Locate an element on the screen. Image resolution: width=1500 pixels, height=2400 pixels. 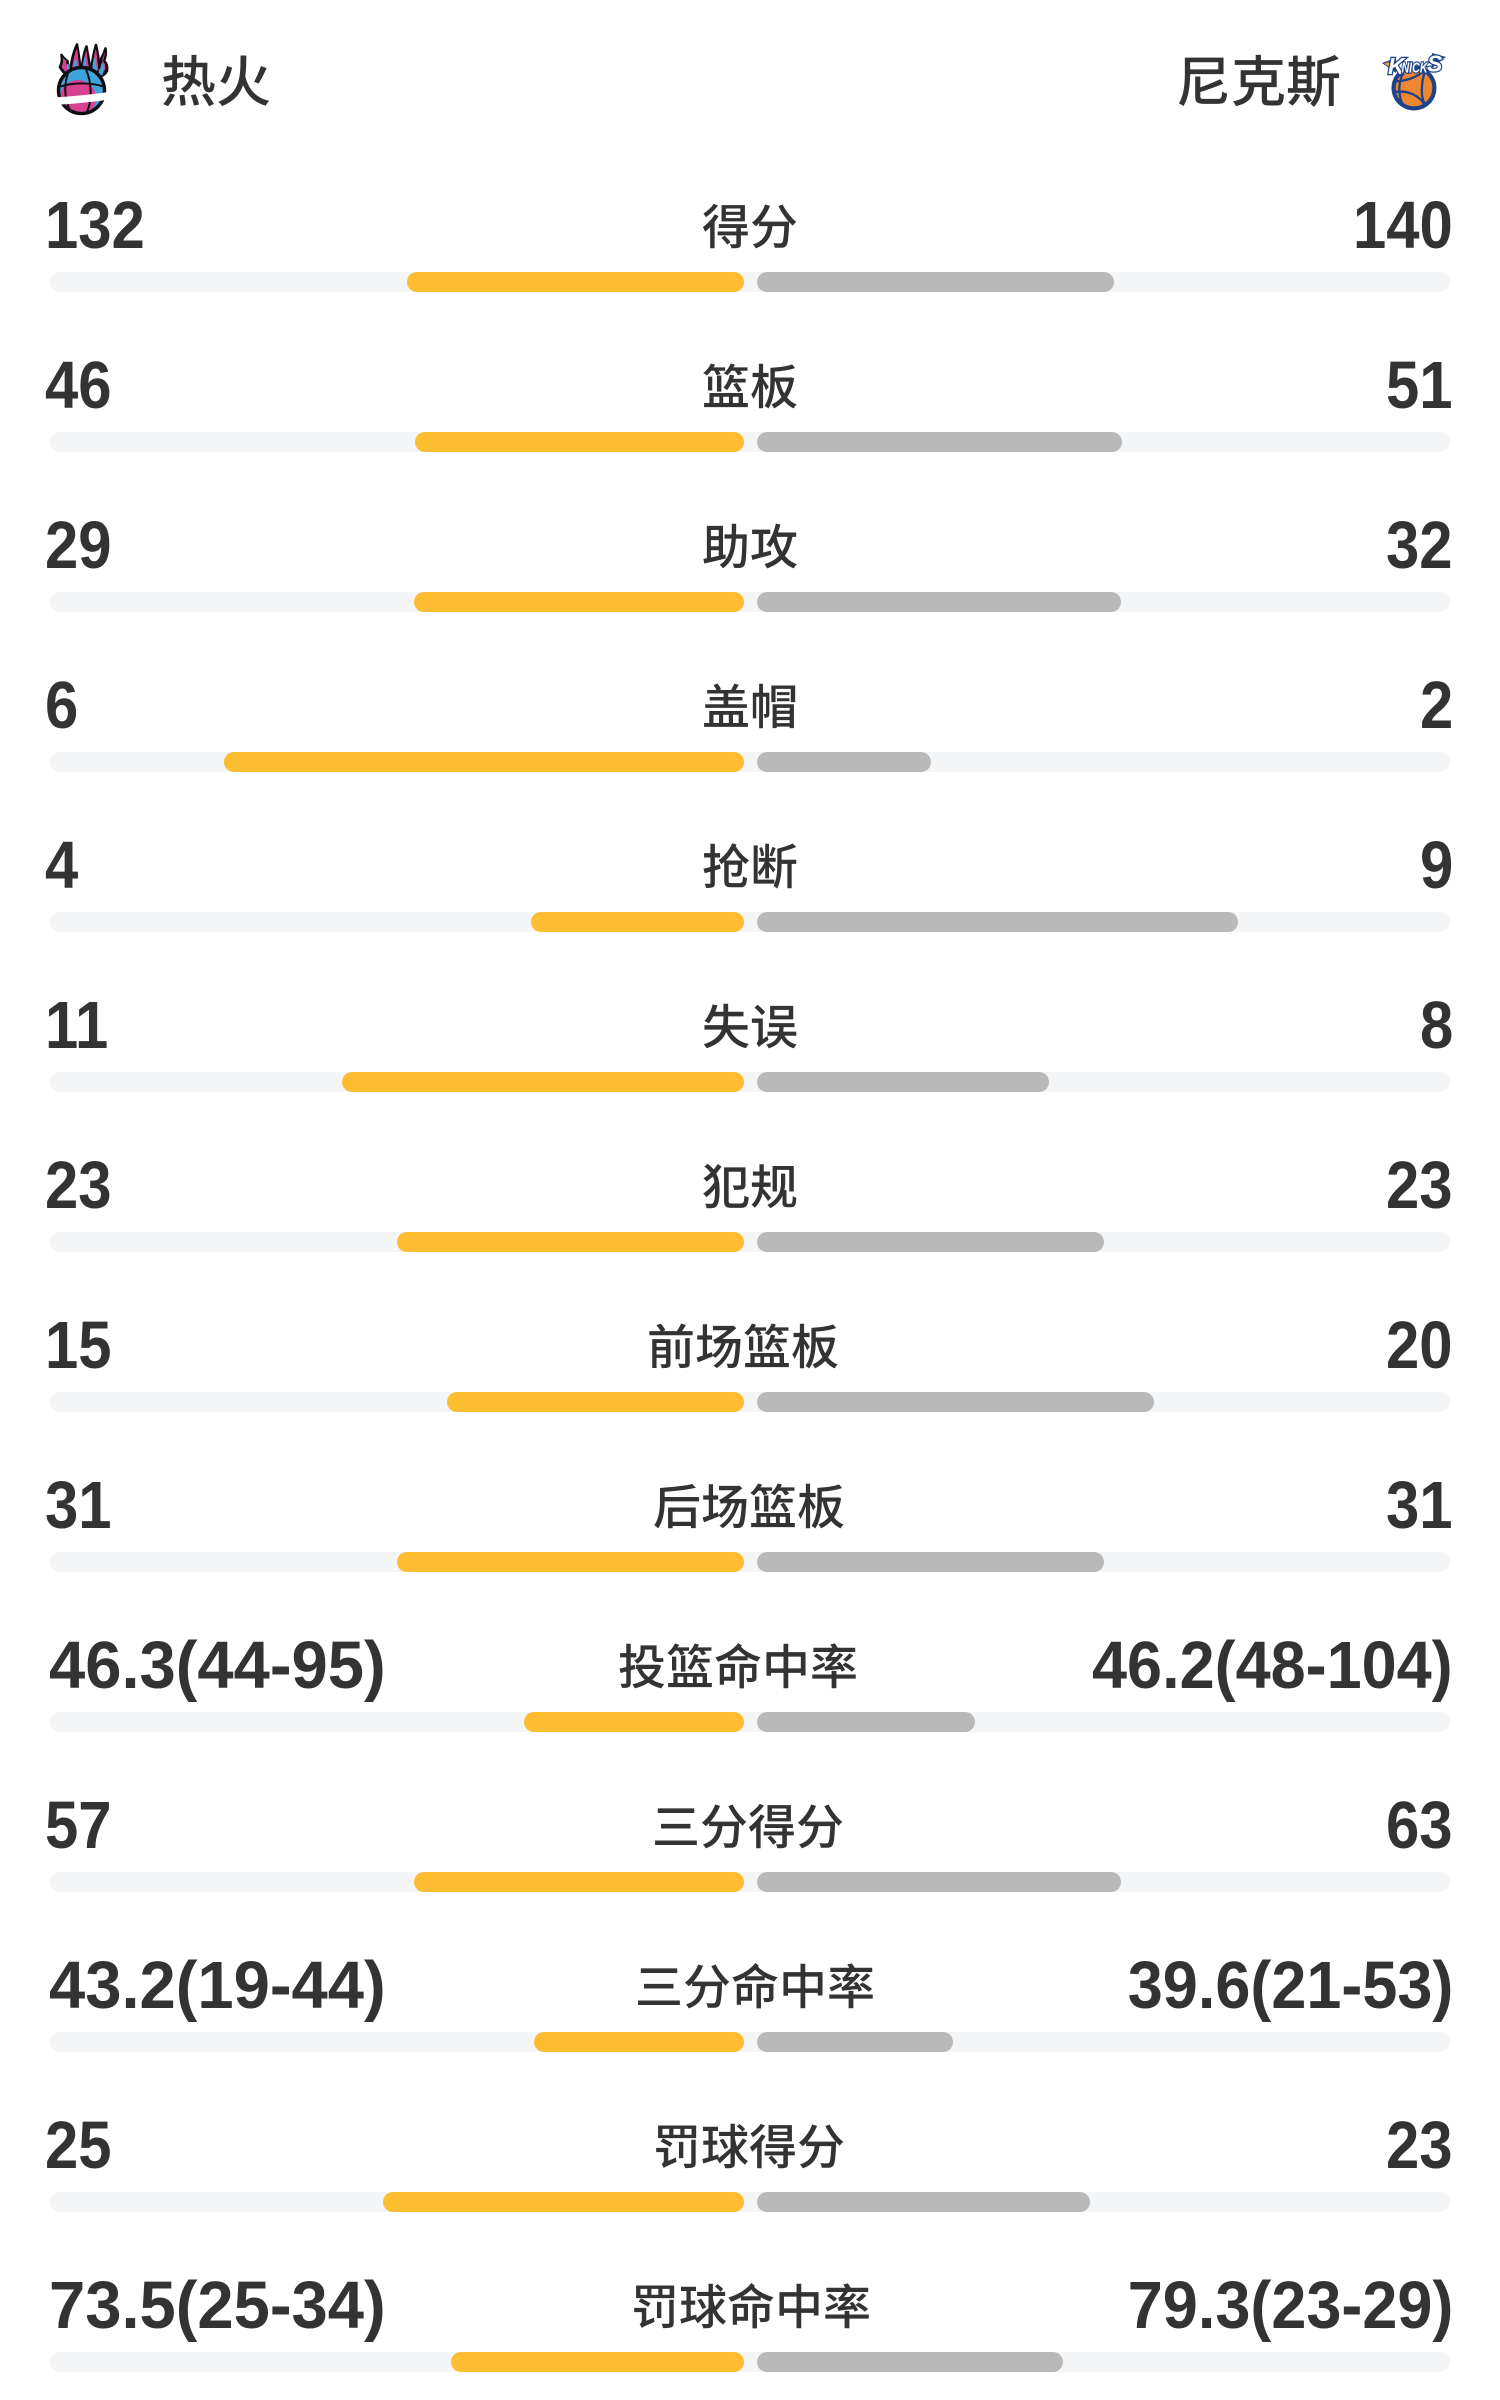
svg-text: NICK is located at coordinates (1415, 68).